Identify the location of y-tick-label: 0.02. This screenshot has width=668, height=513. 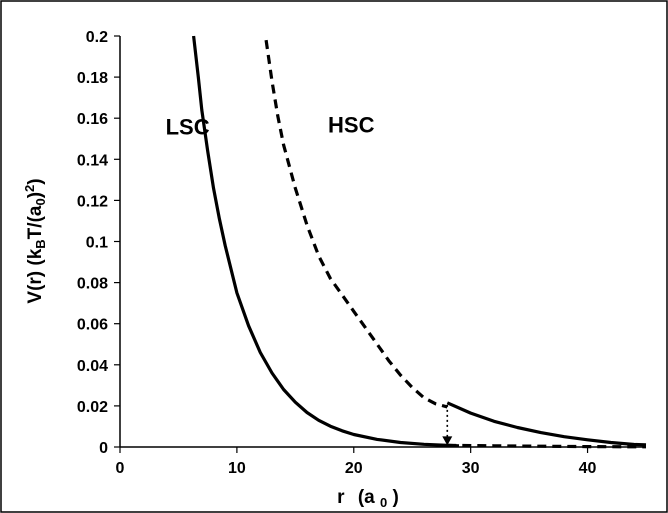
(92, 407).